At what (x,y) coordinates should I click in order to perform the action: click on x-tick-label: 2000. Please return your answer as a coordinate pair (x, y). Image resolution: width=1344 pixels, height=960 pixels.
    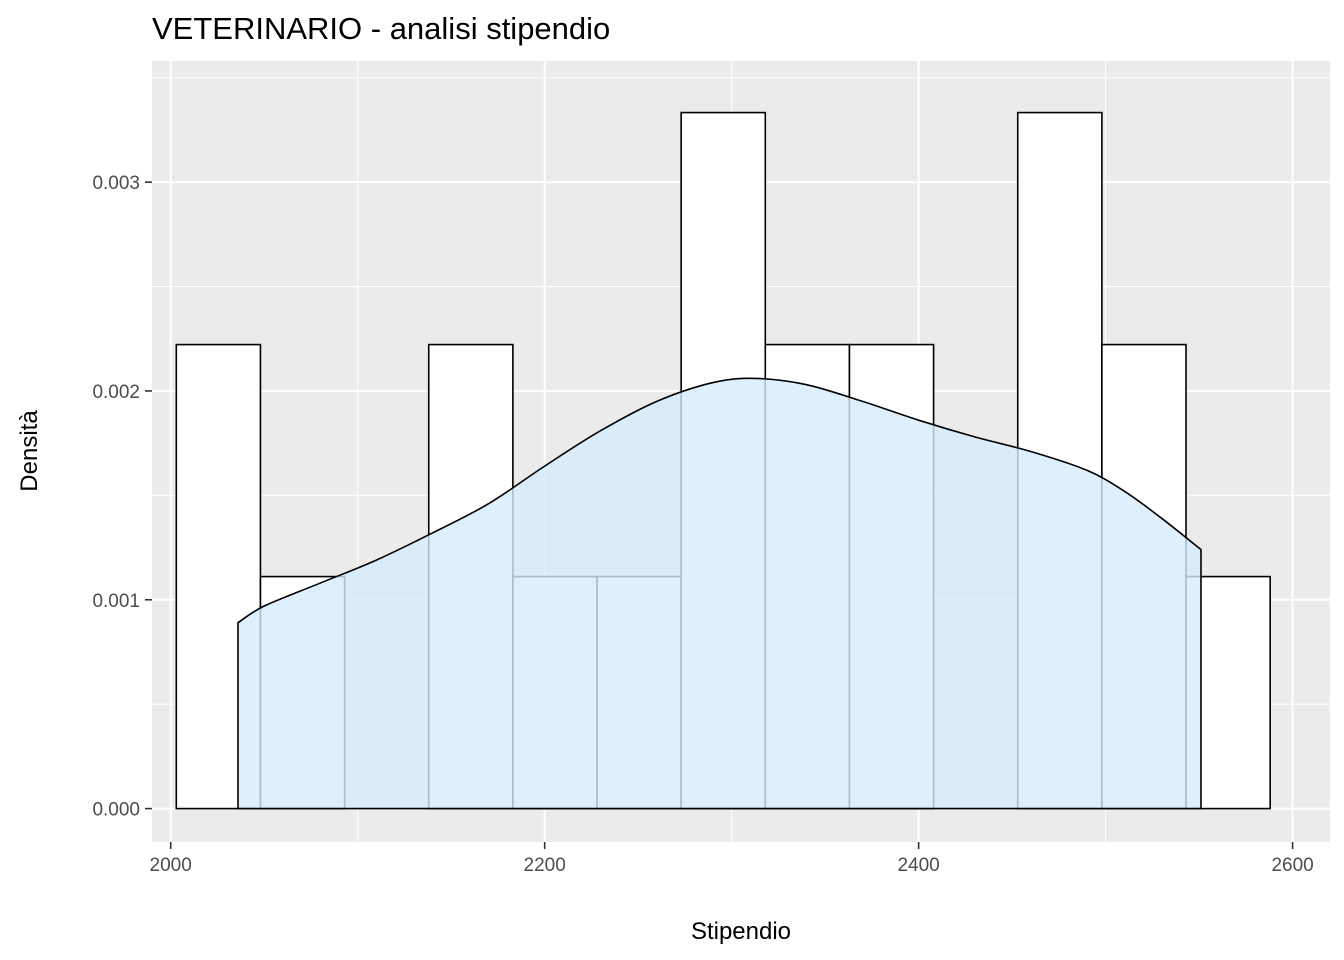
    Looking at the image, I should click on (171, 865).